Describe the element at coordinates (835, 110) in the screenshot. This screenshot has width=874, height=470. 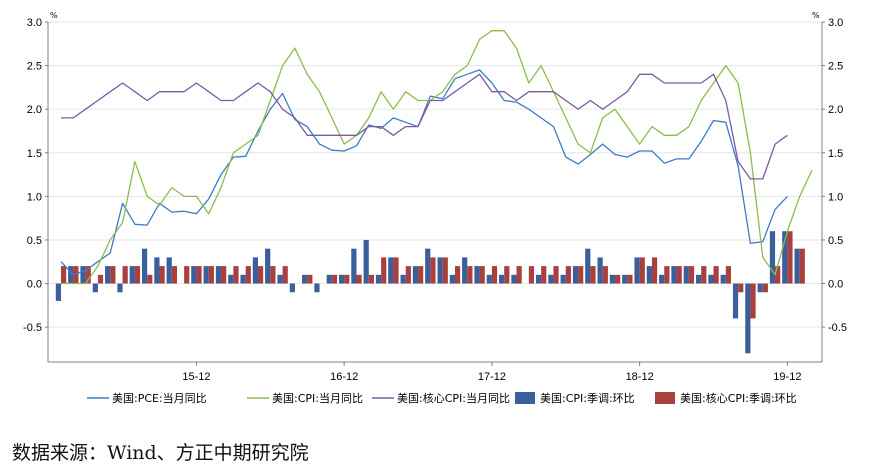
I see `y-tick-label-right: 2.0` at that location.